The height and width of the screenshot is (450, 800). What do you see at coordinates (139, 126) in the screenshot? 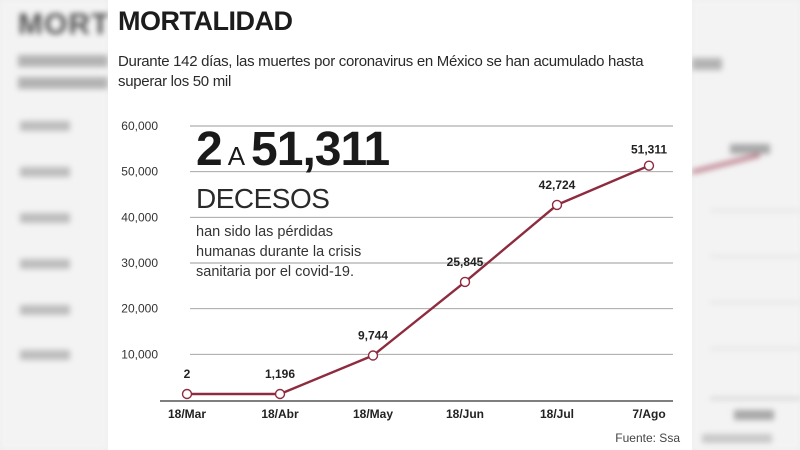
I see `y-tick-label: 60,000` at bounding box center [139, 126].